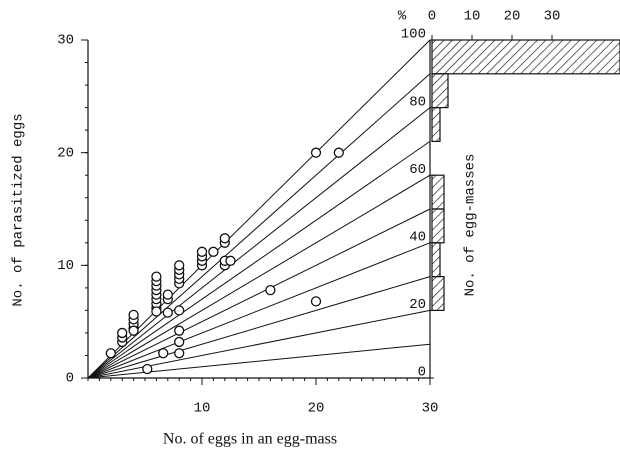 This screenshot has height=456, width=620. What do you see at coordinates (65, 266) in the screenshot?
I see `y-tick-label: 10` at bounding box center [65, 266].